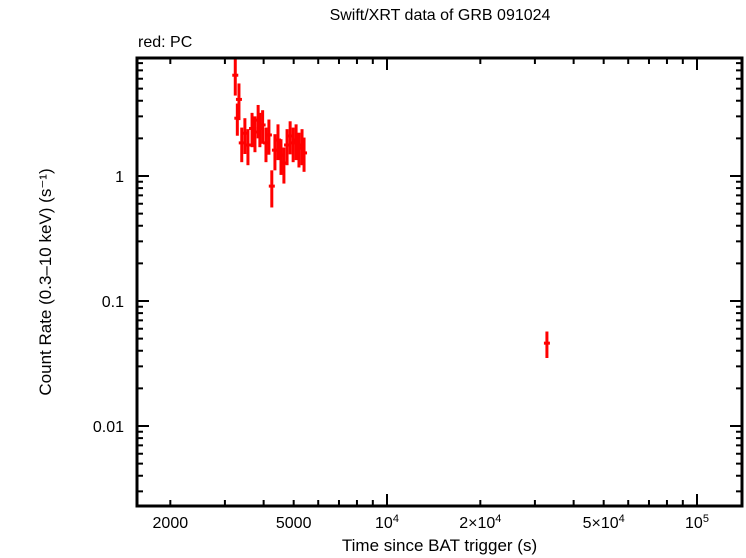 This screenshot has height=558, width=746. Describe the element at coordinates (387, 522) in the screenshot. I see `x-tick-label: 10⁴` at that location.